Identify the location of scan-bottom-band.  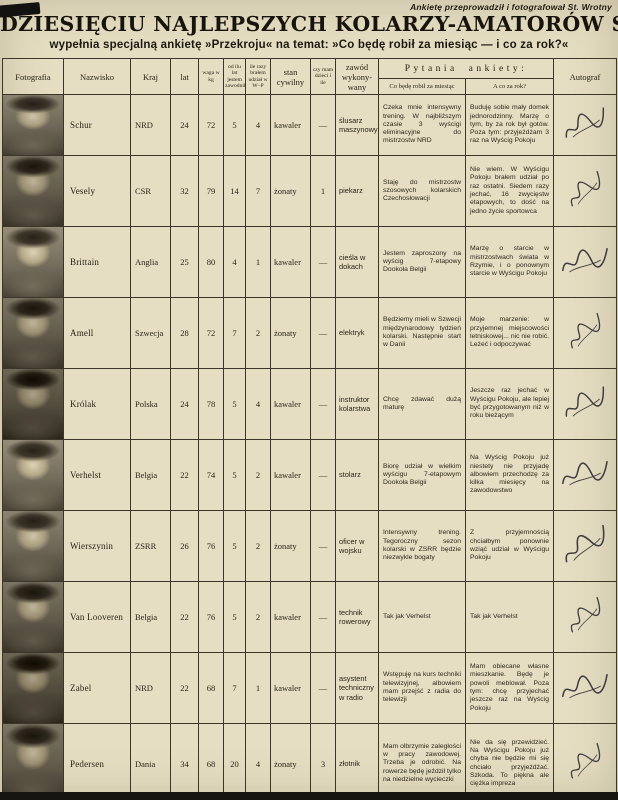
(309, 796).